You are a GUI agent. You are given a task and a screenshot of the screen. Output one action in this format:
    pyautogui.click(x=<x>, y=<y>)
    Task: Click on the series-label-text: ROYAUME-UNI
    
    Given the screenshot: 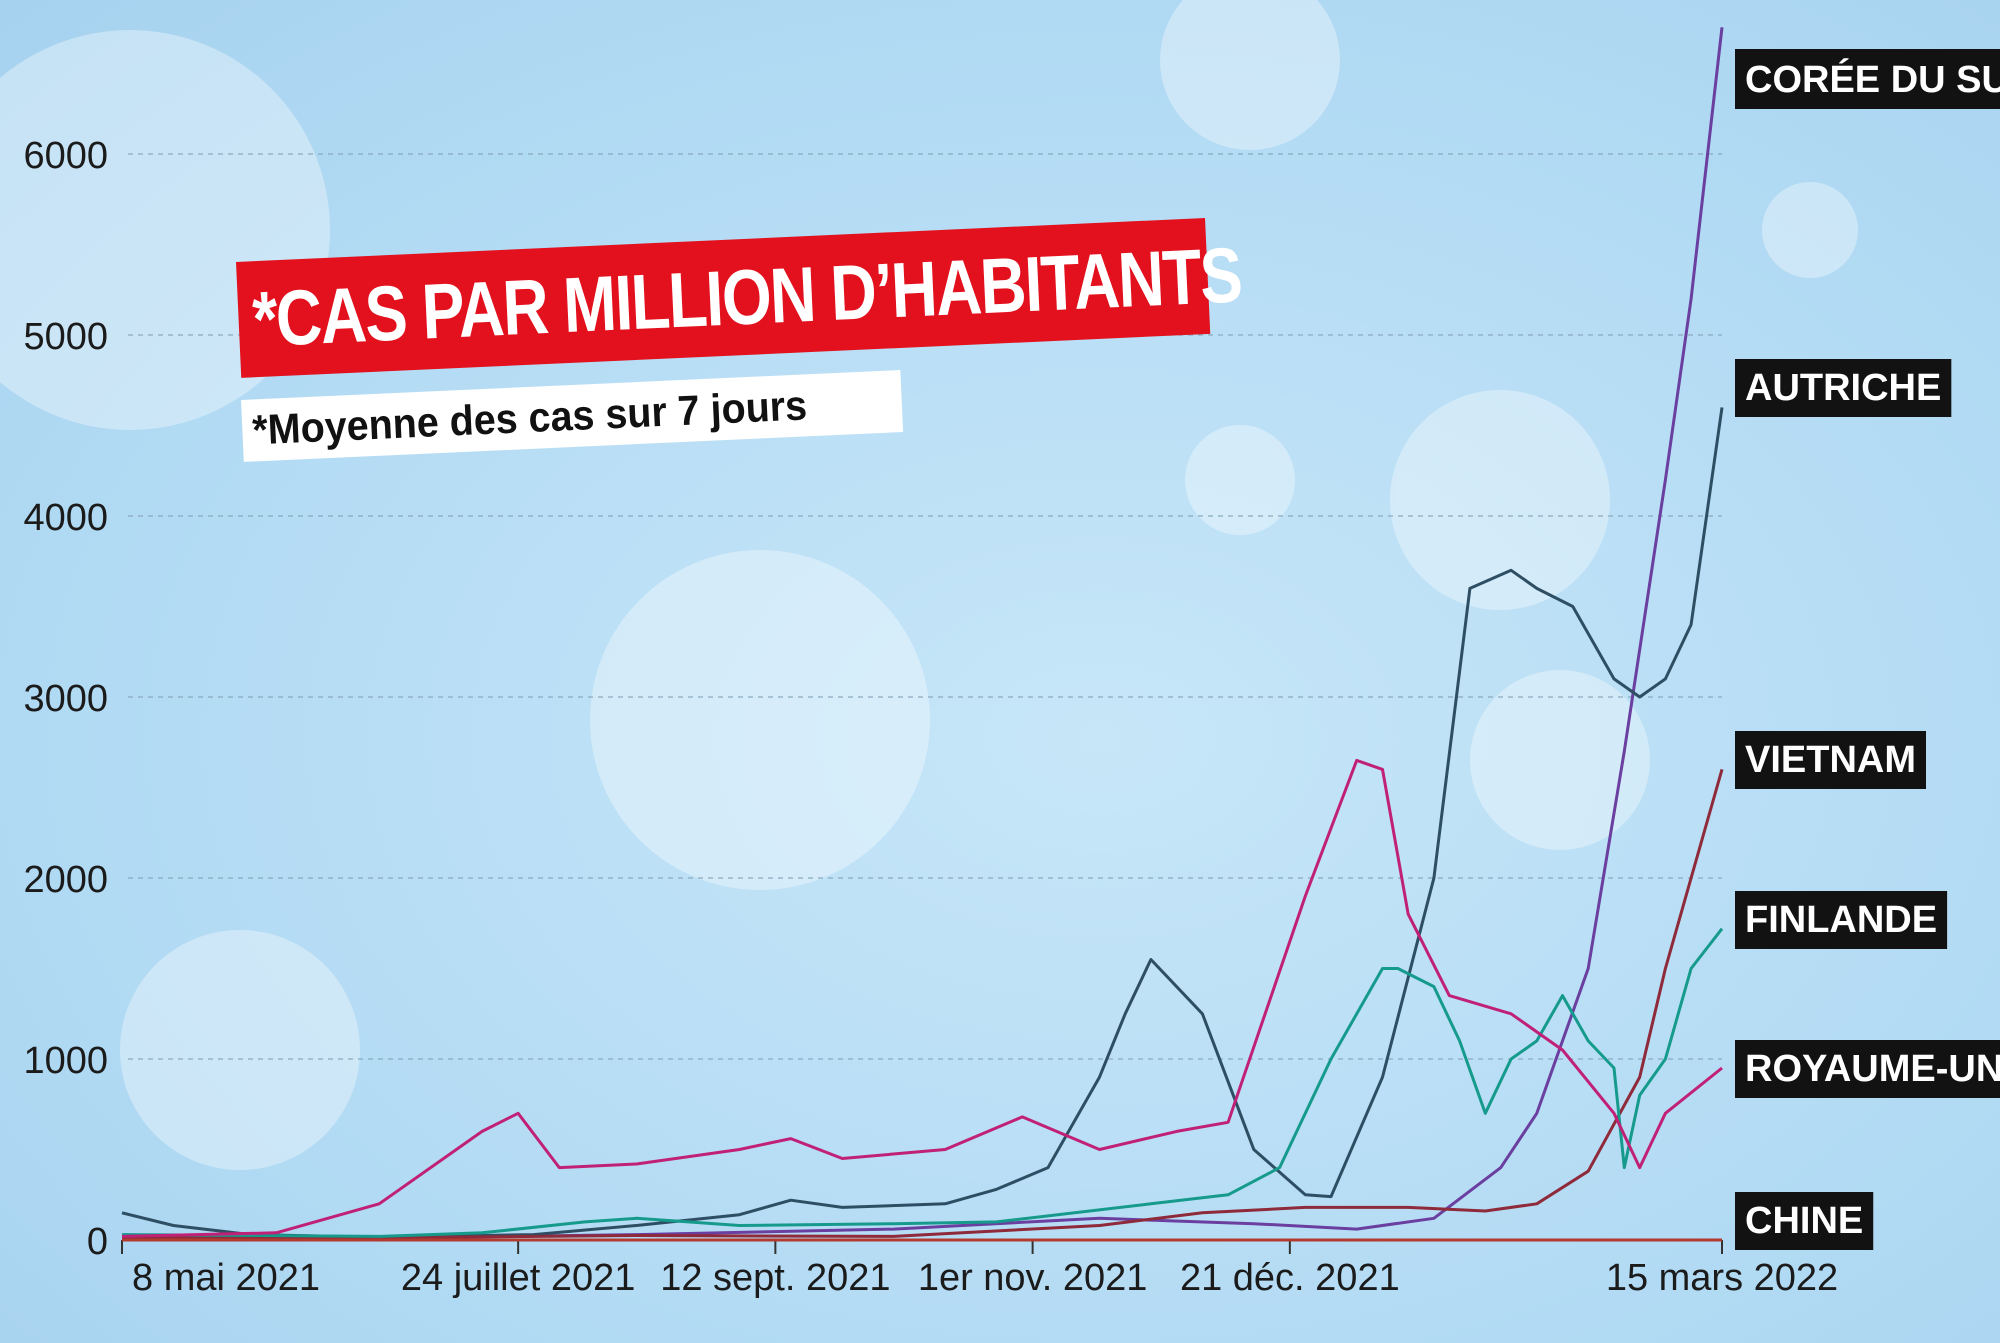 What is the action you would take?
    pyautogui.click(x=1872, y=1069)
    